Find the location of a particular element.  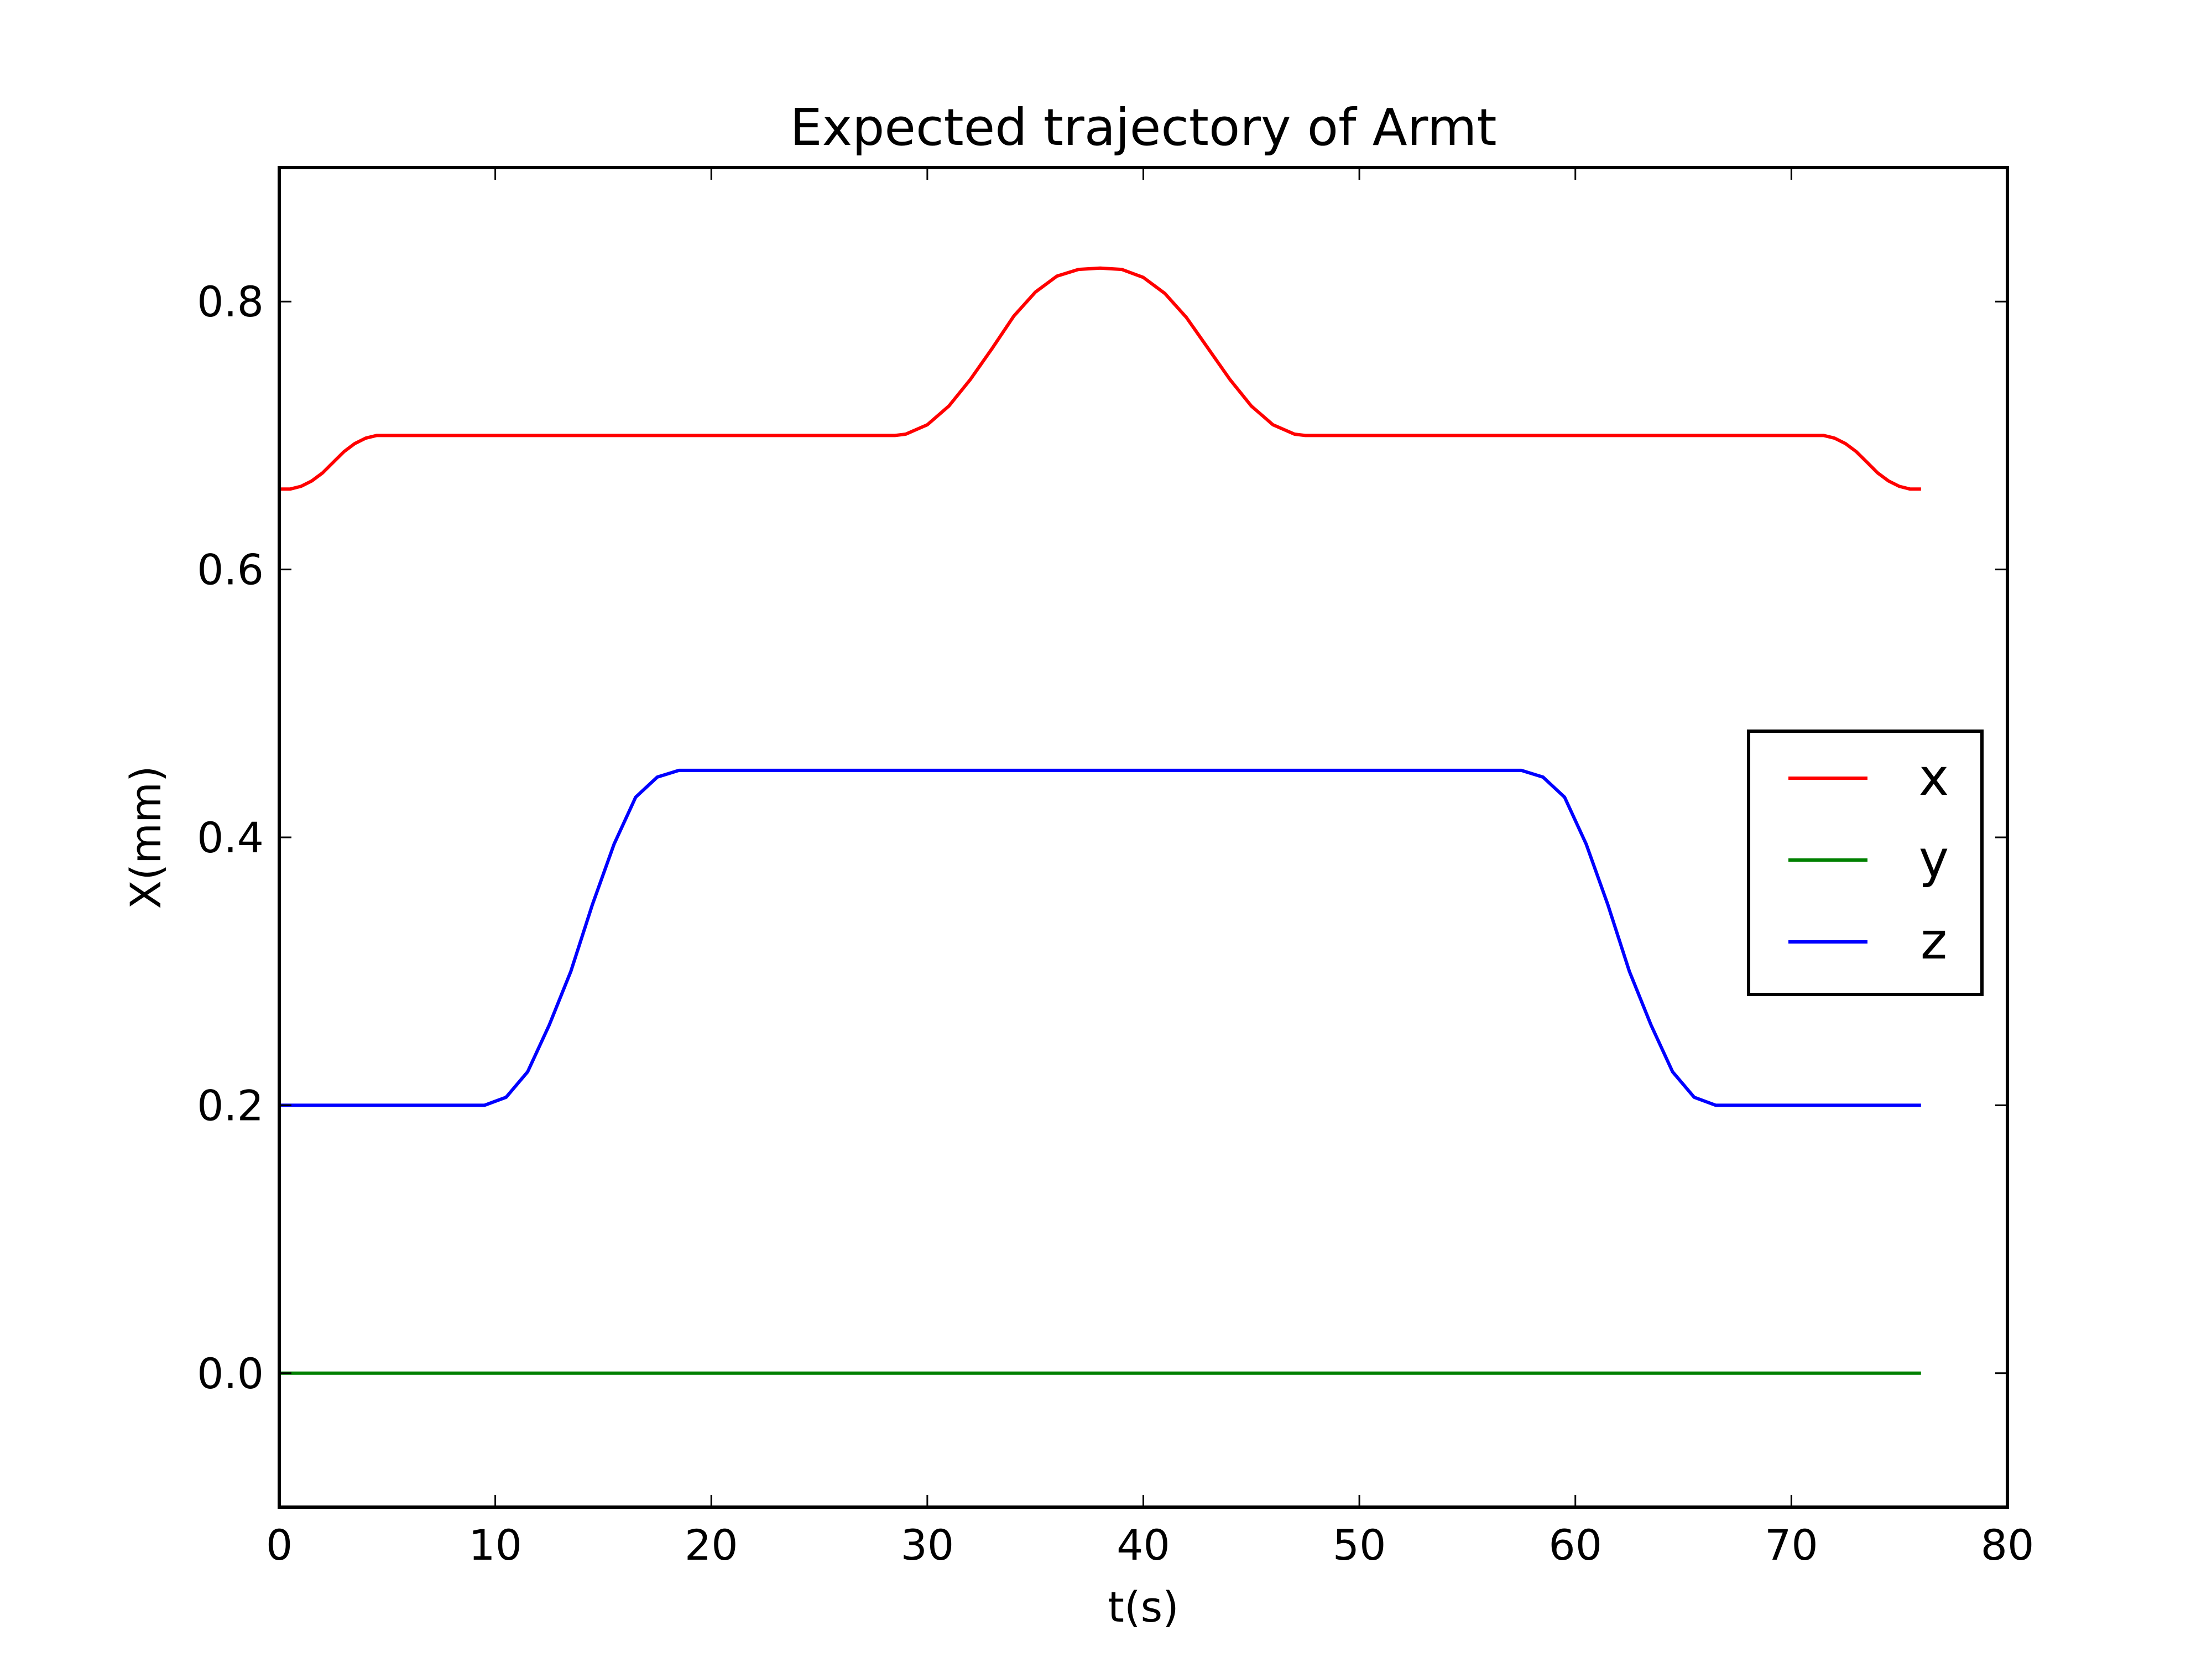

chart-title: Expected trajectory of Armt is located at coordinates (1143, 127).